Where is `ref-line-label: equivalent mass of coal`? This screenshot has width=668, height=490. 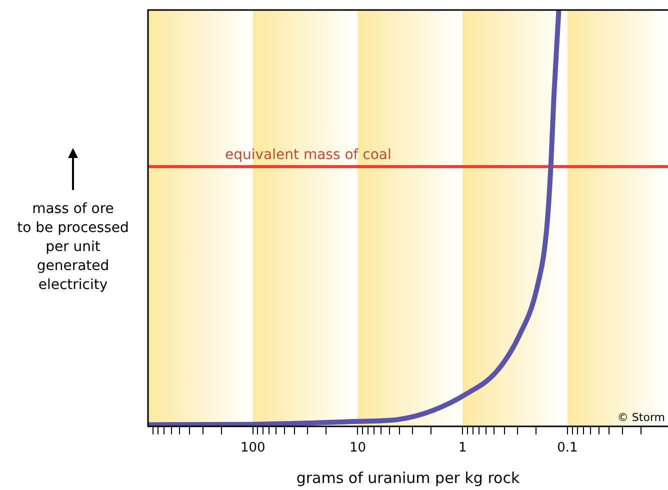
ref-line-label: equivalent mass of coal is located at coordinates (308, 155).